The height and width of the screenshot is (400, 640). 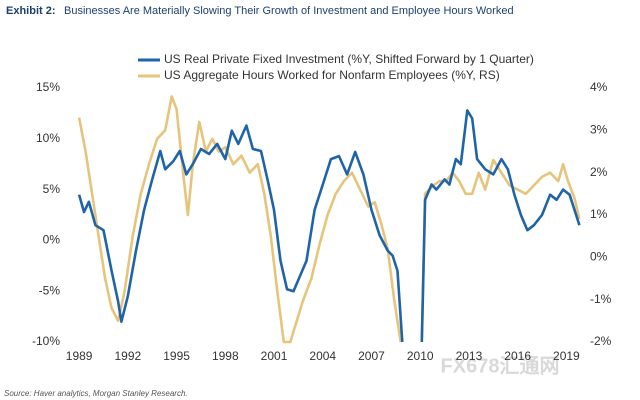 What do you see at coordinates (517, 356) in the screenshot?
I see `x-tick-label: 2016` at bounding box center [517, 356].